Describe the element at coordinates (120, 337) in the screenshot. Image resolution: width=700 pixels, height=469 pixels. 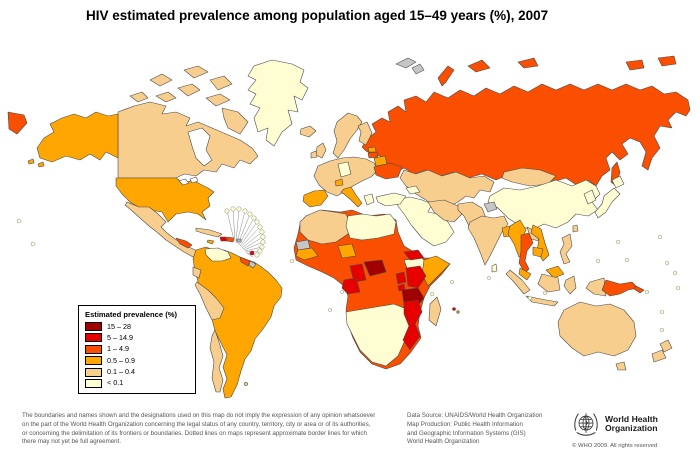
I see `legend-label: 5 – 14.9` at that location.